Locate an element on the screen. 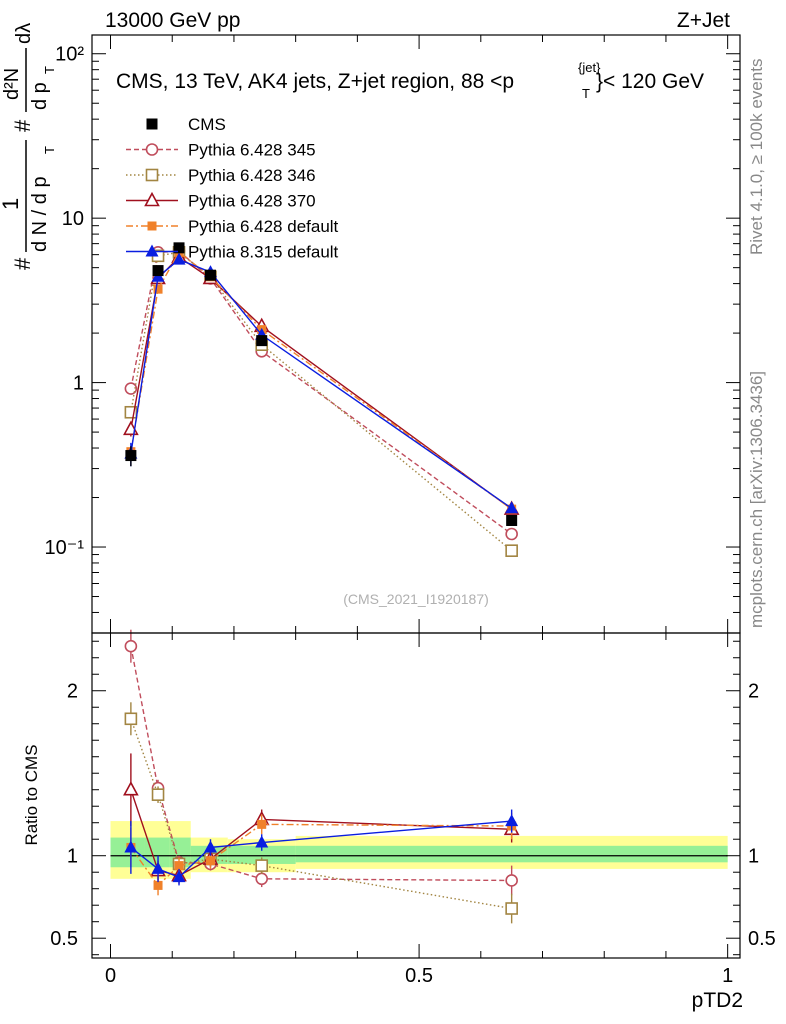 The width and height of the screenshot is (786, 1024). y-tick-label: 1 is located at coordinates (78, 384).